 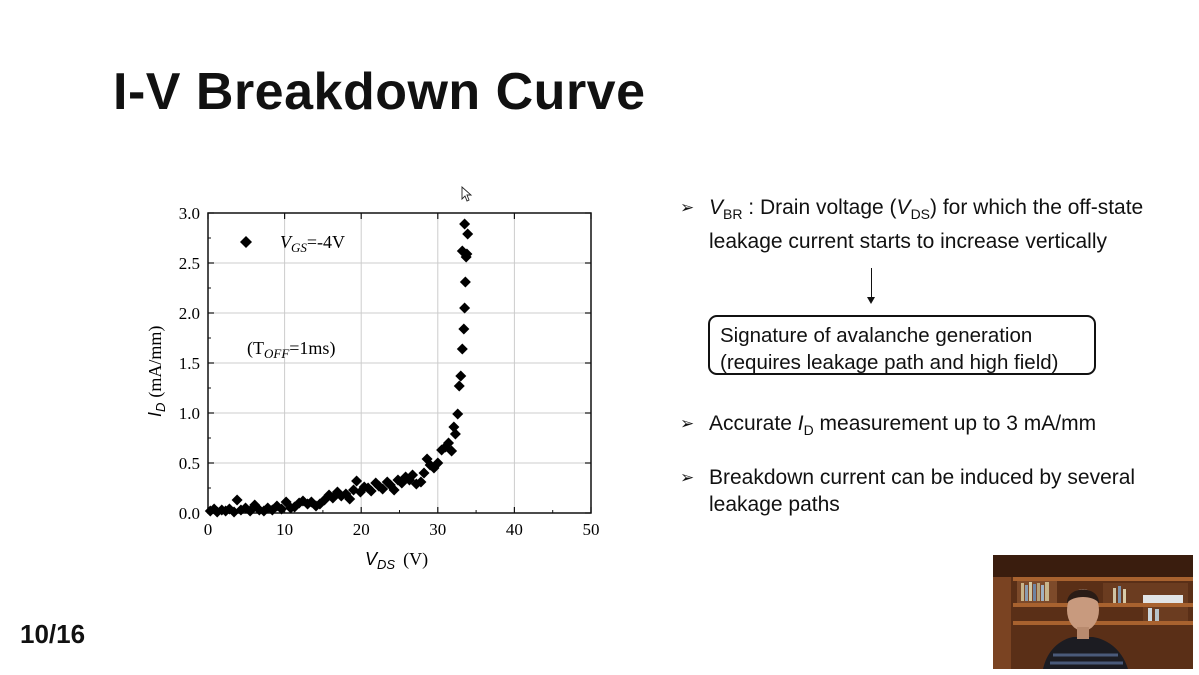 I want to click on vbr-text-before: : Drain voltage (, so click(x=819, y=207).